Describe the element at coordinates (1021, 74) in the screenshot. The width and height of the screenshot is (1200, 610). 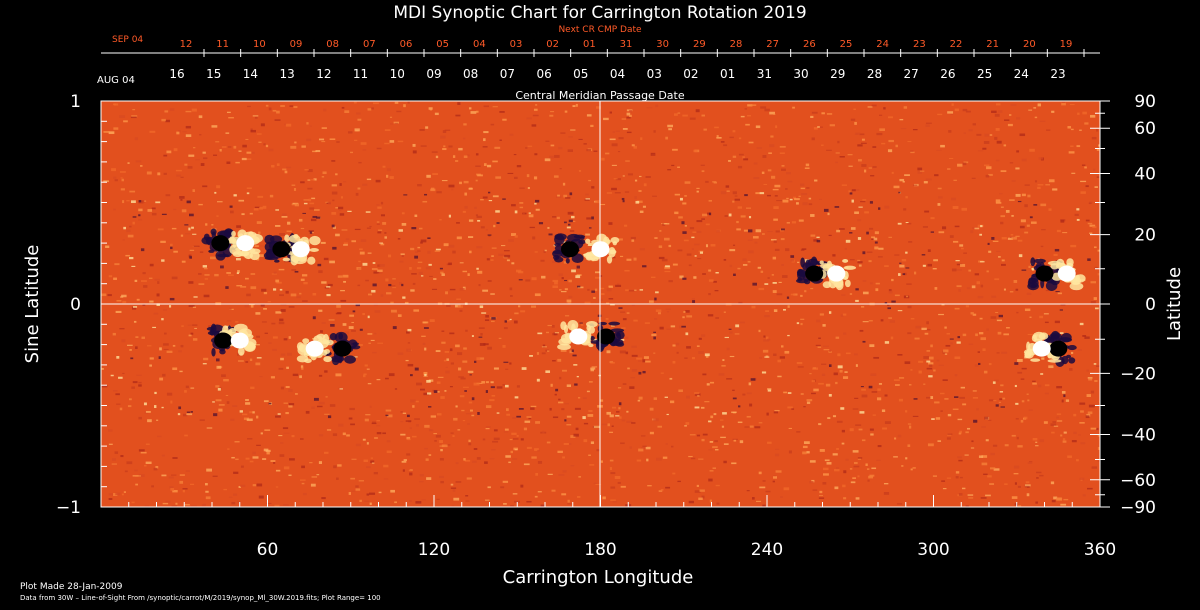
I see `cmp-date-label: 24` at that location.